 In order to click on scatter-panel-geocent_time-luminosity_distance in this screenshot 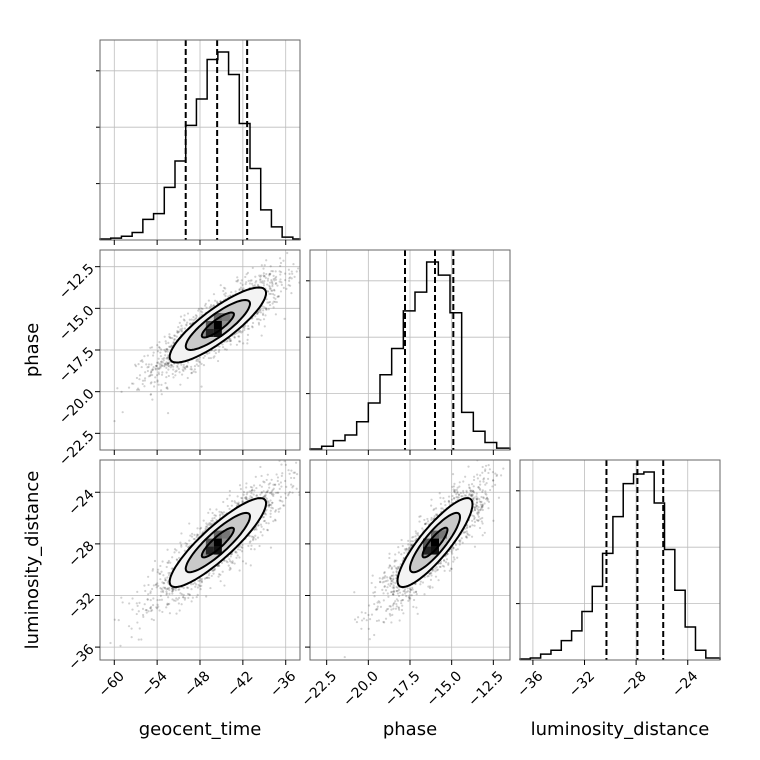, I will do `click(200, 560)`.